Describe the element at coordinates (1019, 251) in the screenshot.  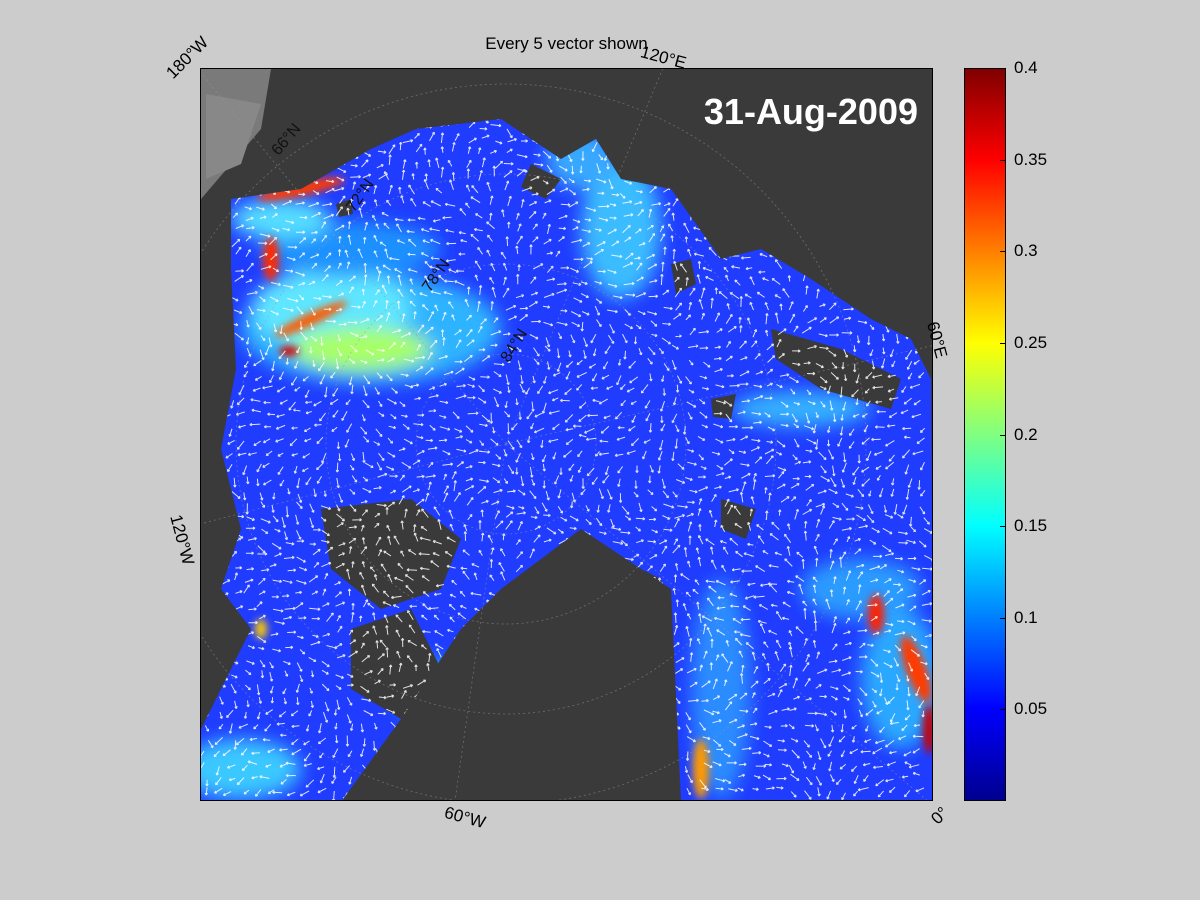
I see `colorbar-tick-label: 0.3` at that location.